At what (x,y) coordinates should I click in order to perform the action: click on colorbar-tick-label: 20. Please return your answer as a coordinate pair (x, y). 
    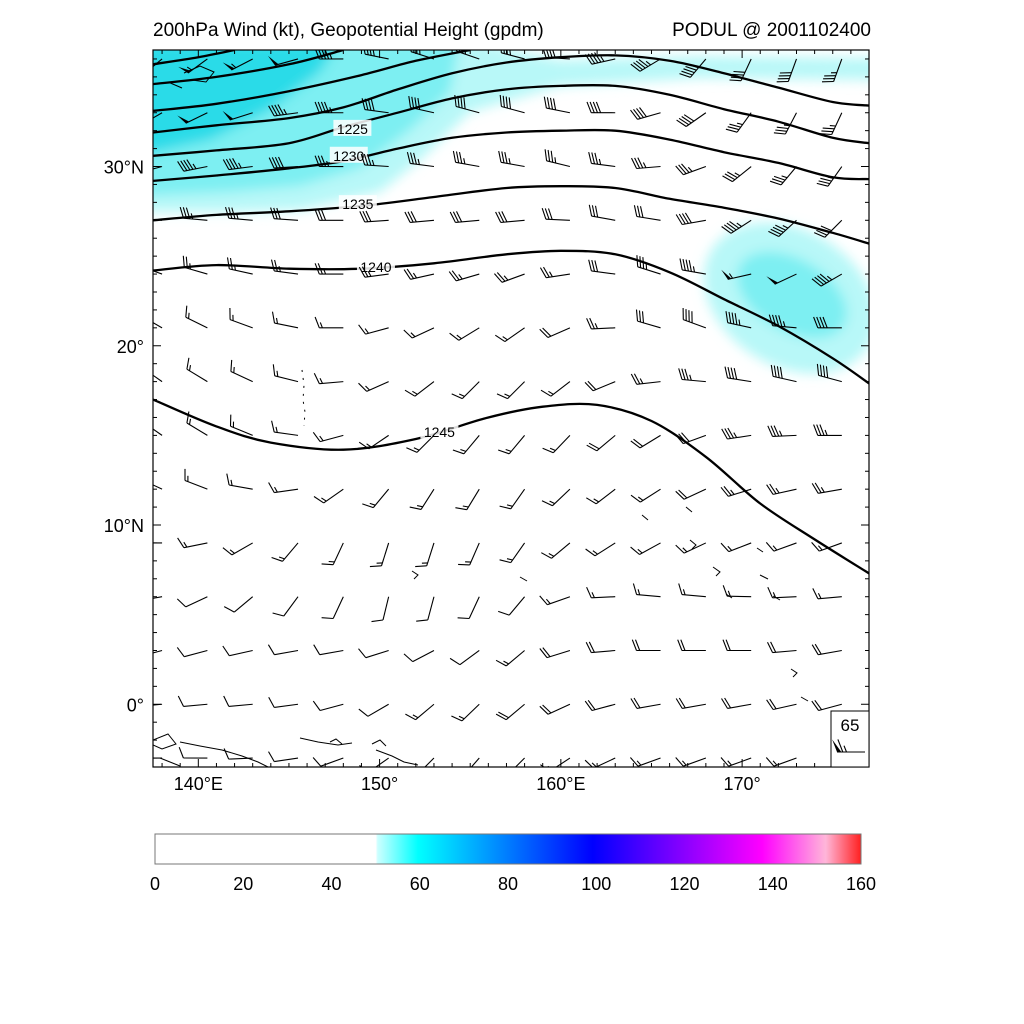
    Looking at the image, I should click on (243, 884).